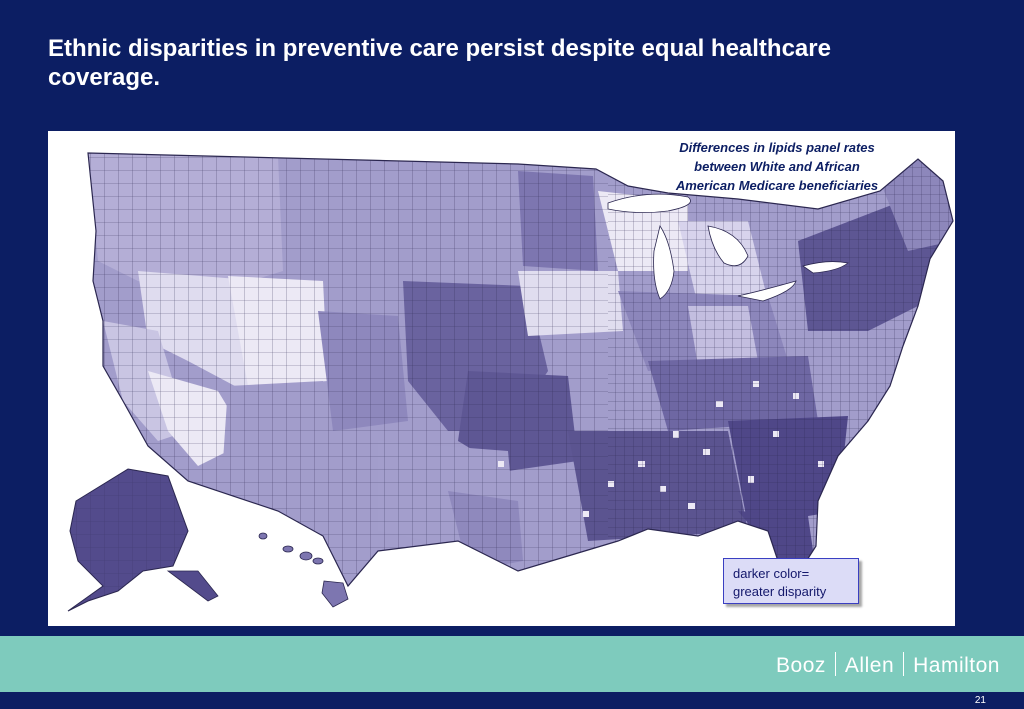  I want to click on footer-band: Booz Allen Hamilton, so click(512, 664).